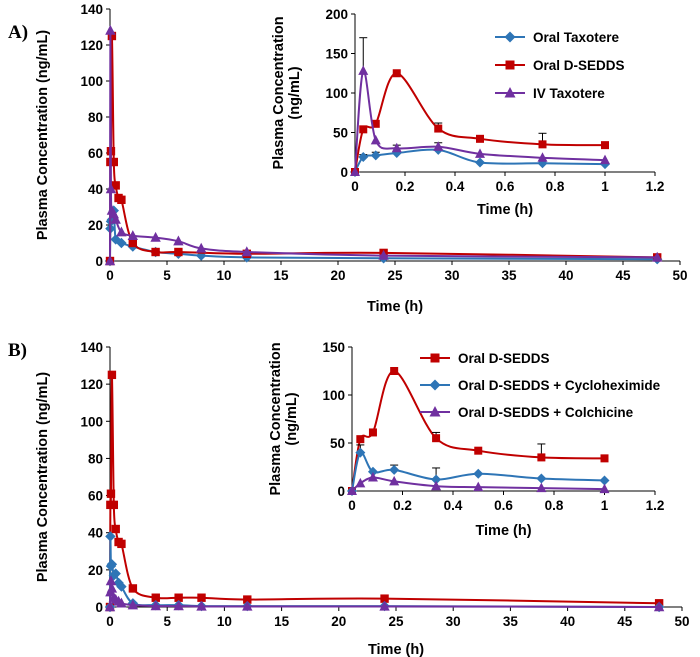 The image size is (700, 657). What do you see at coordinates (396, 649) in the screenshot?
I see `panel-b-main-x-axis-title: Time (h)` at bounding box center [396, 649].